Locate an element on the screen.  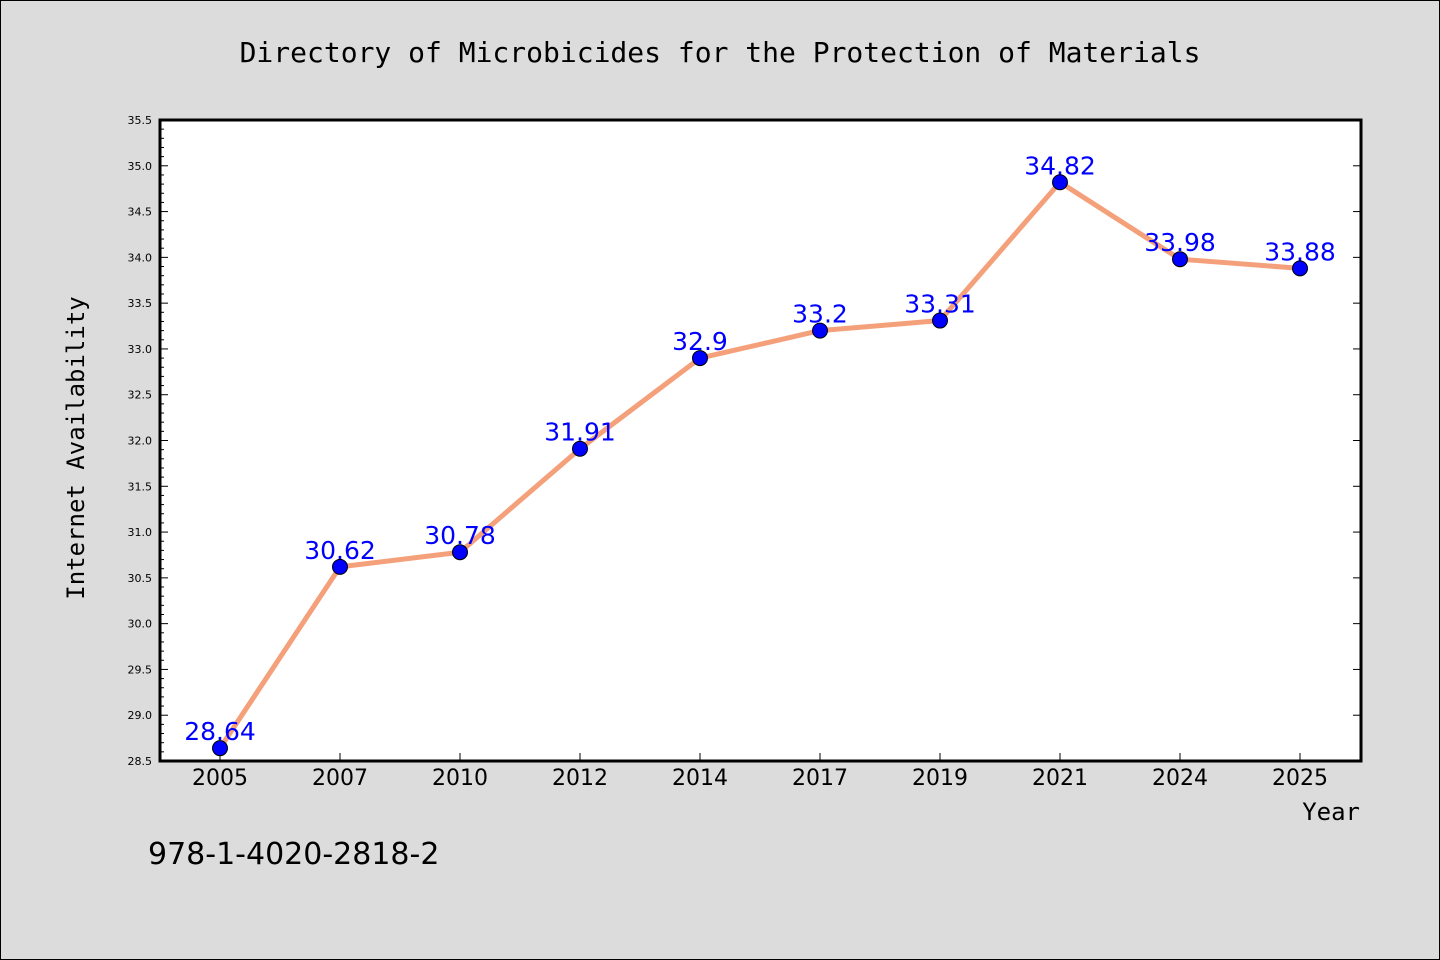
y-tick-label: 32.0 is located at coordinates (140, 441).